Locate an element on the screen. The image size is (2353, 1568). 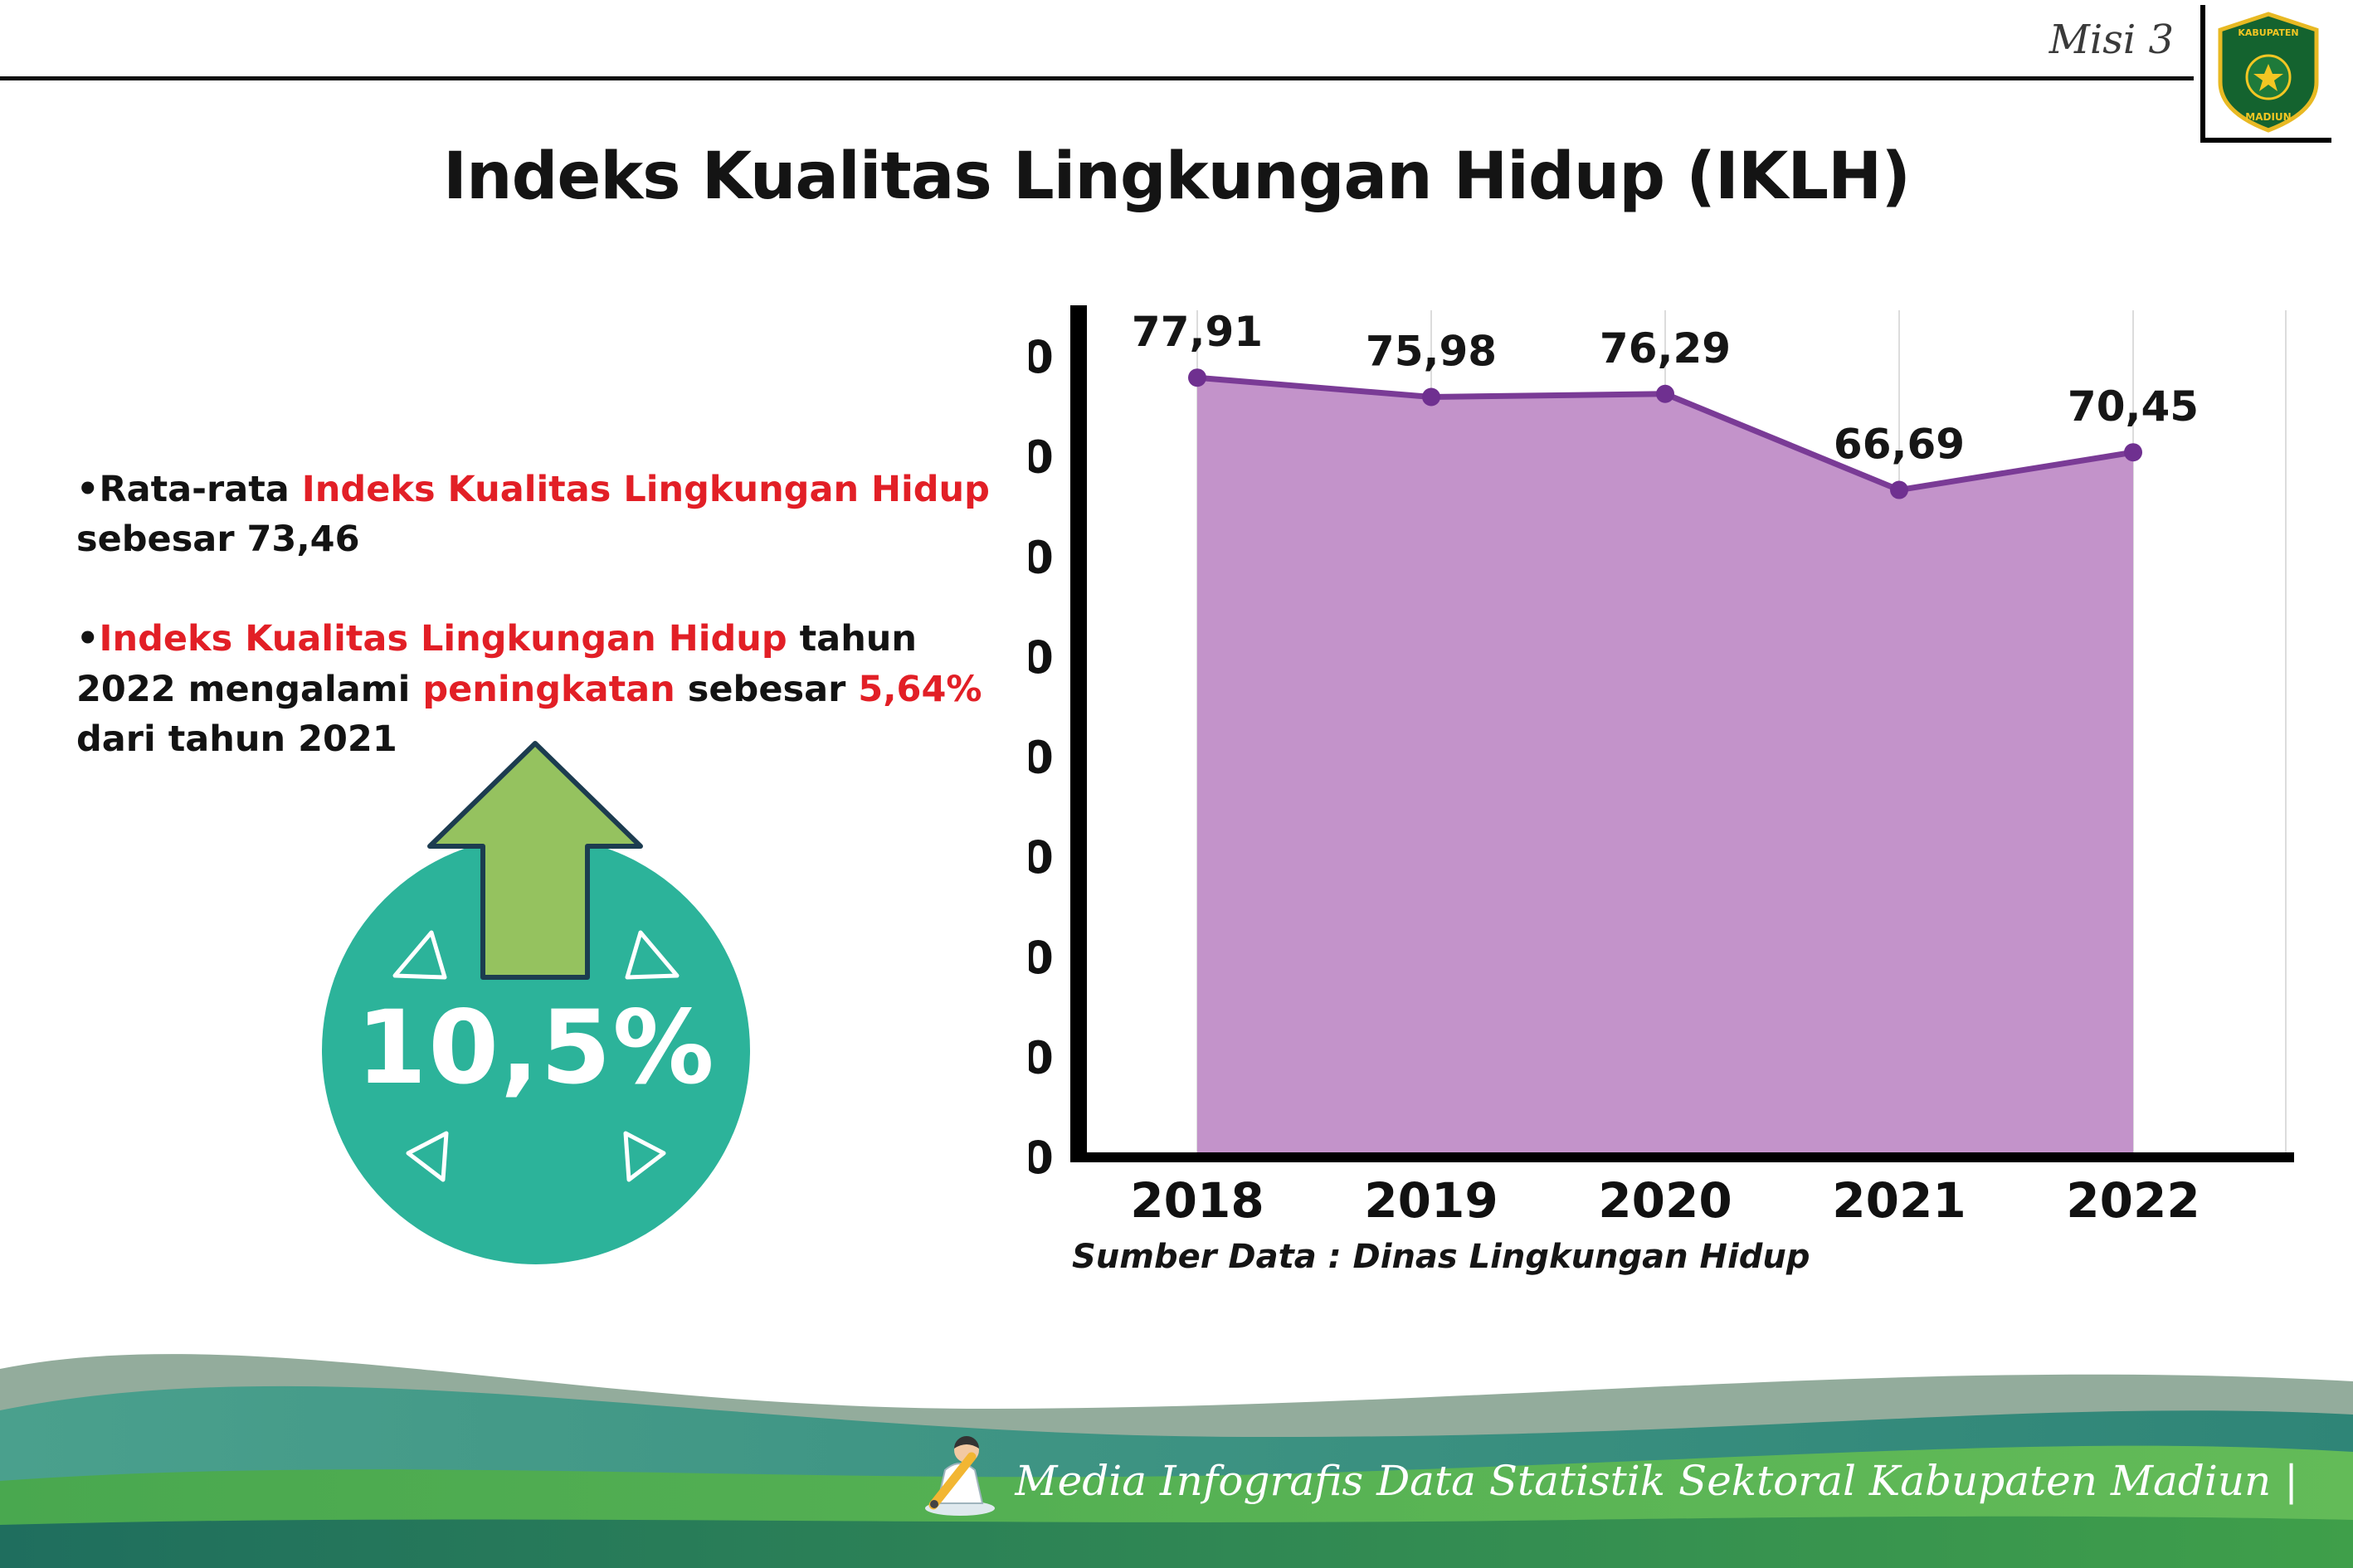
kabupaten-madiun-logo: KABUPATEN MADIUN is located at coordinates (2268, 72).